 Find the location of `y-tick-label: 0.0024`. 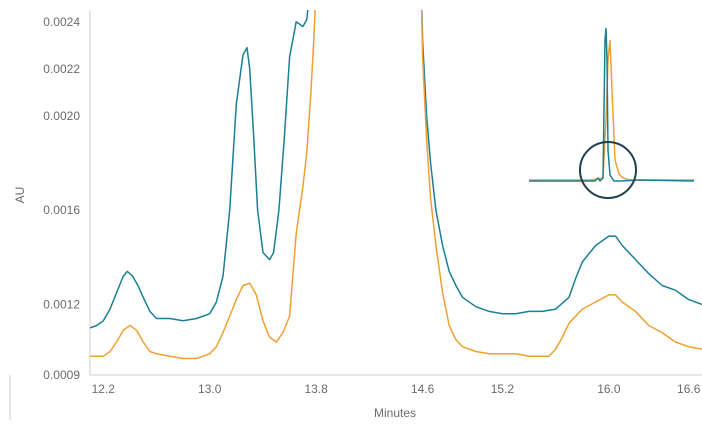

y-tick-label: 0.0024 is located at coordinates (61, 22).